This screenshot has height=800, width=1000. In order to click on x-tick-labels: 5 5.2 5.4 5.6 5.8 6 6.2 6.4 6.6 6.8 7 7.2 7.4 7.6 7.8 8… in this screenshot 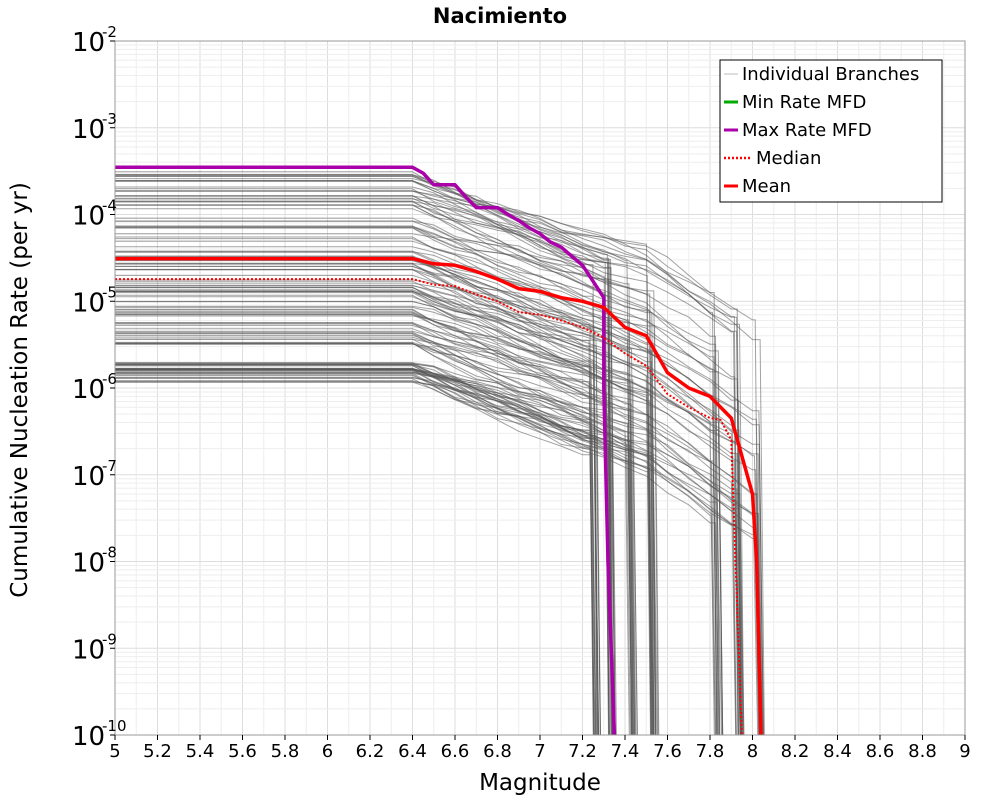, I will do `click(540, 748)`.